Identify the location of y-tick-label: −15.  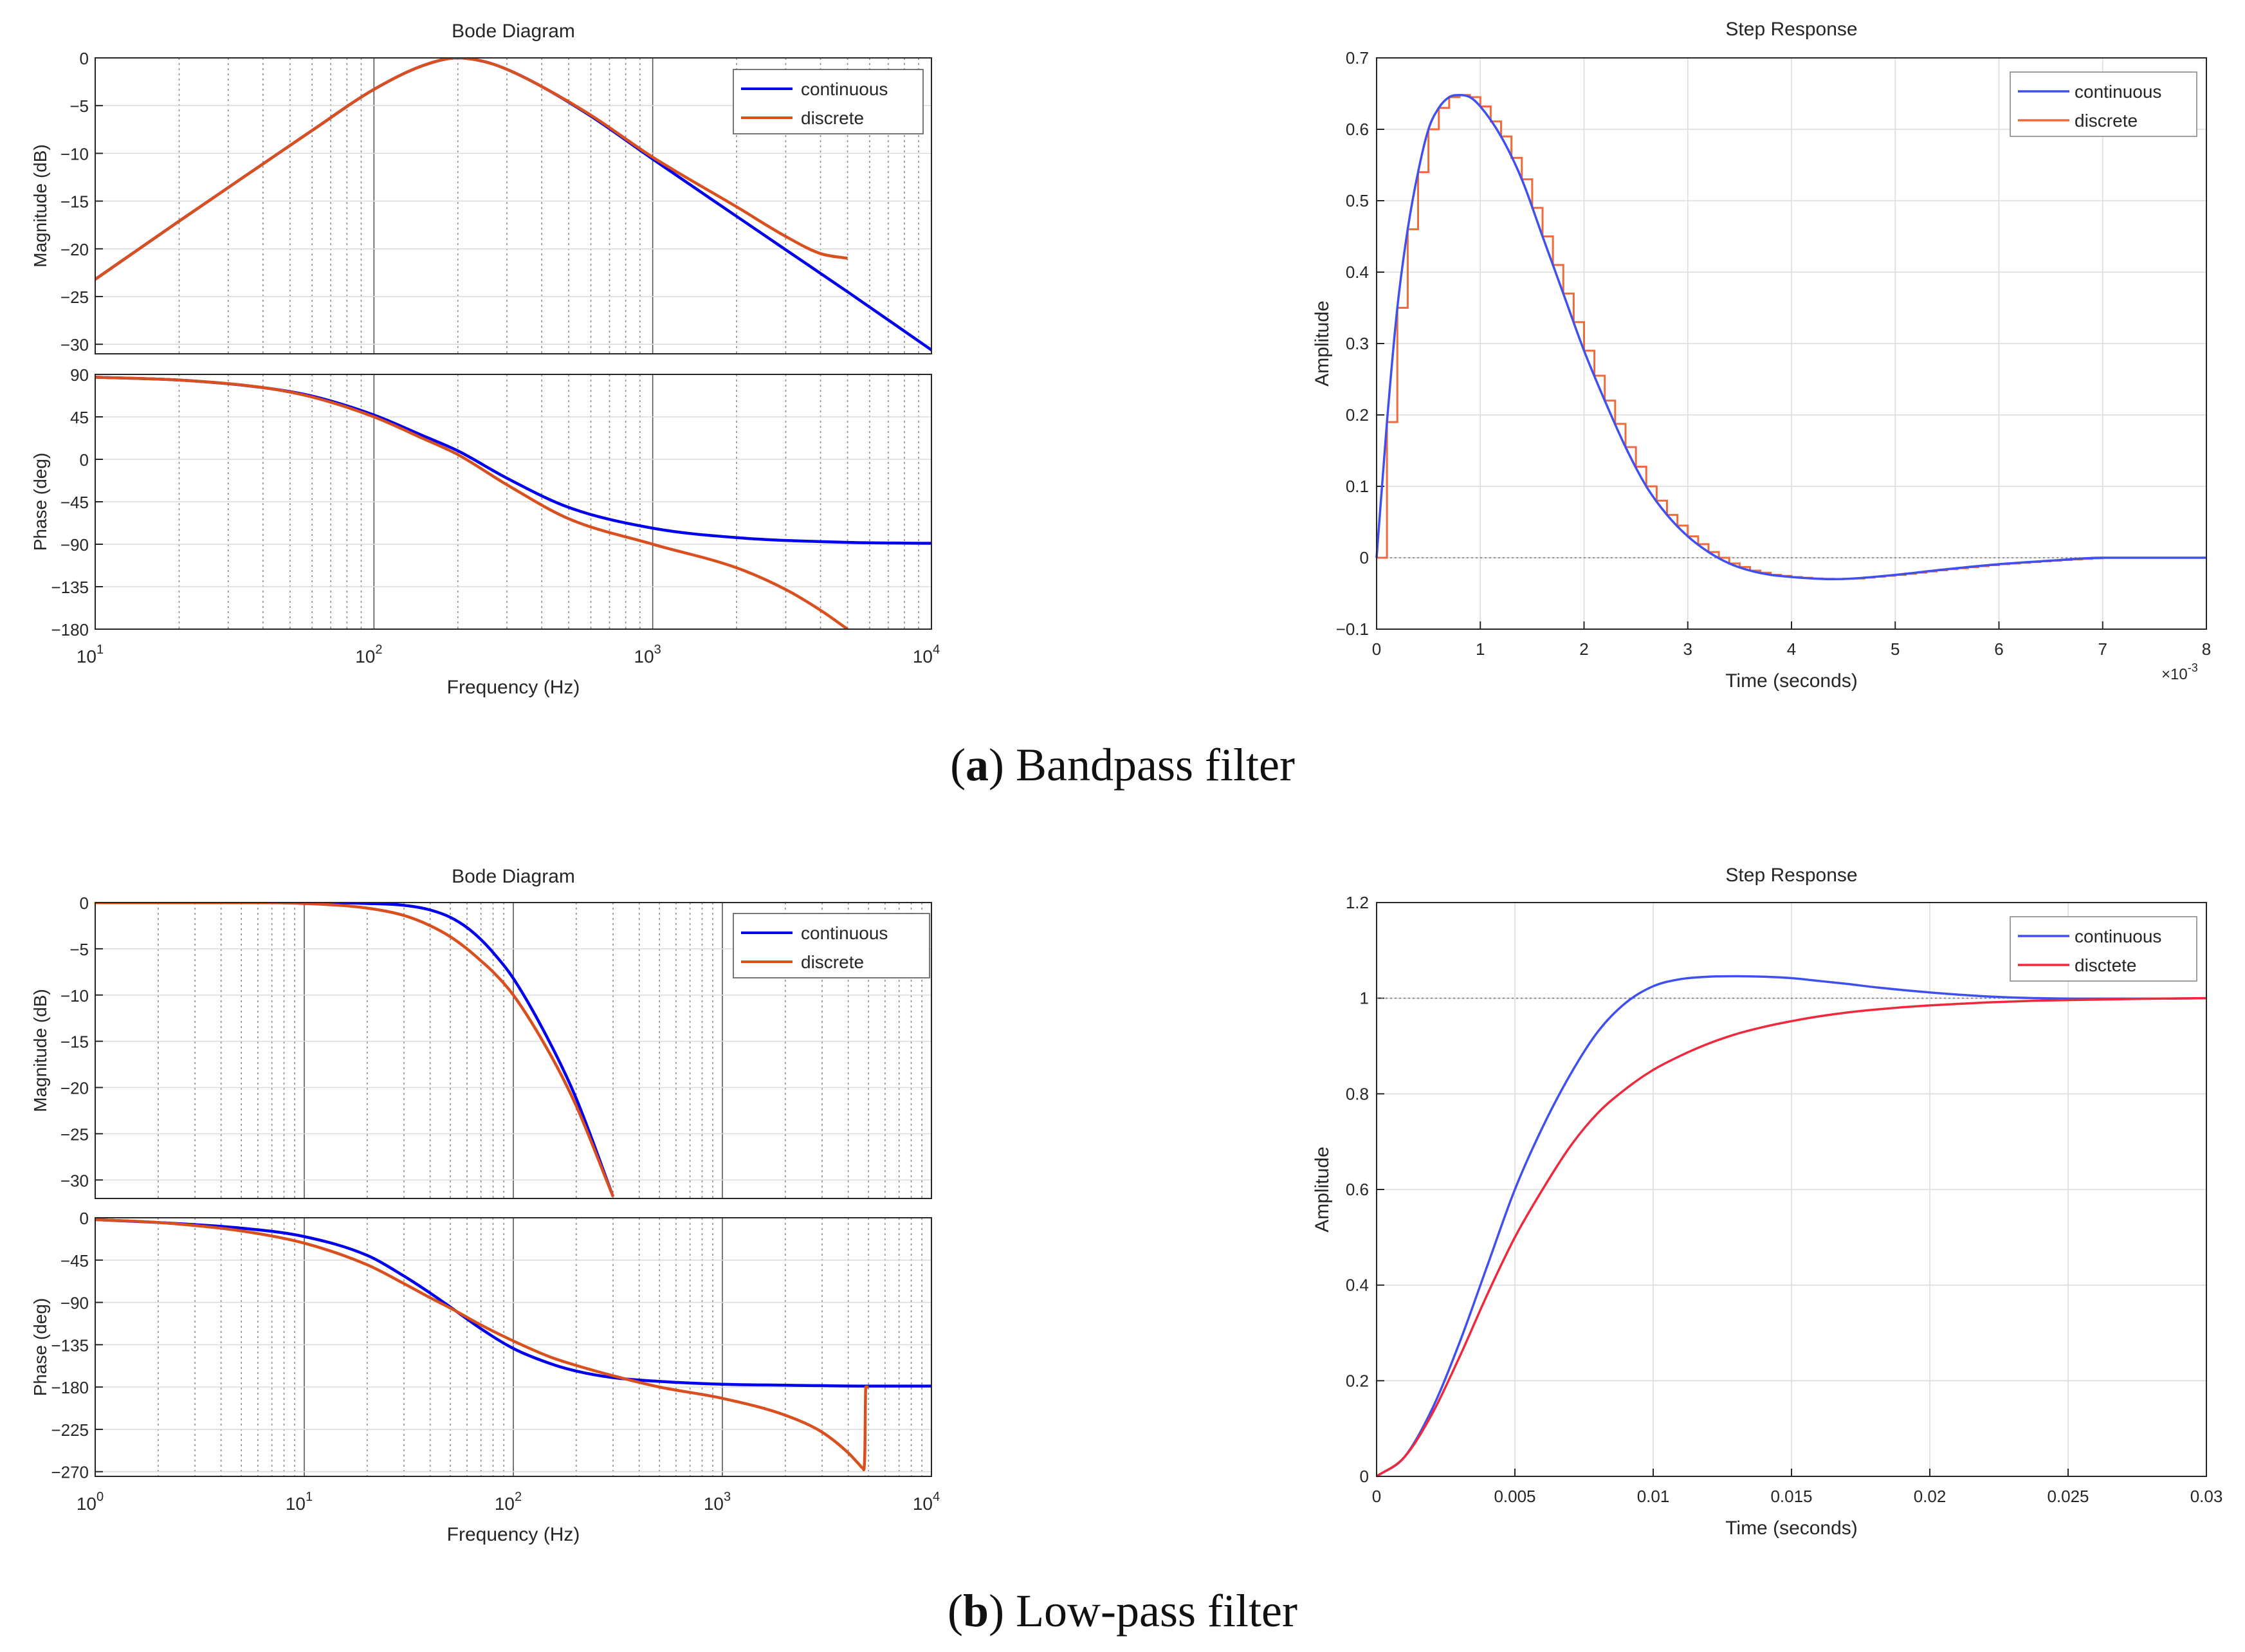
(74, 1042).